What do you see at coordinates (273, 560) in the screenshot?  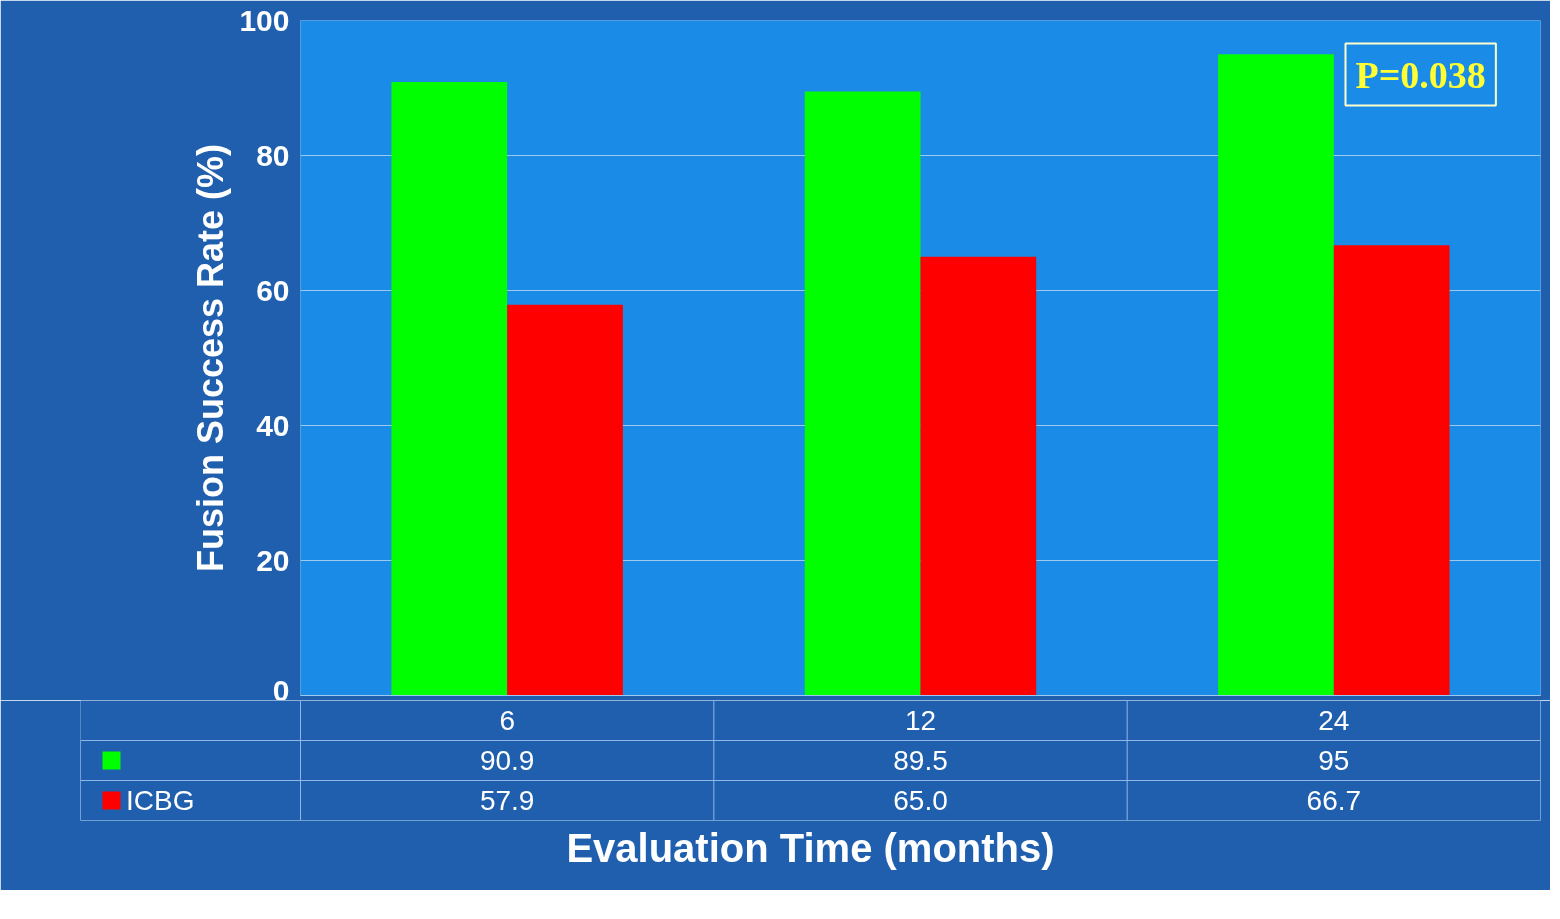 I see `y-tick-label: 20` at bounding box center [273, 560].